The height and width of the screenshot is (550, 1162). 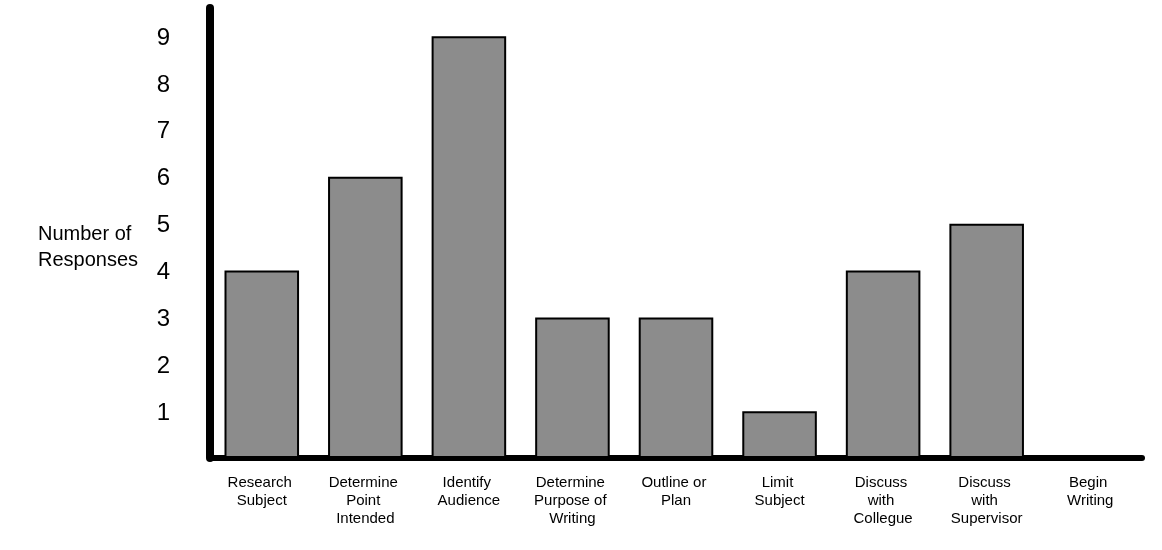 I want to click on x-tick-label: Limit Subject, so click(x=780, y=490).